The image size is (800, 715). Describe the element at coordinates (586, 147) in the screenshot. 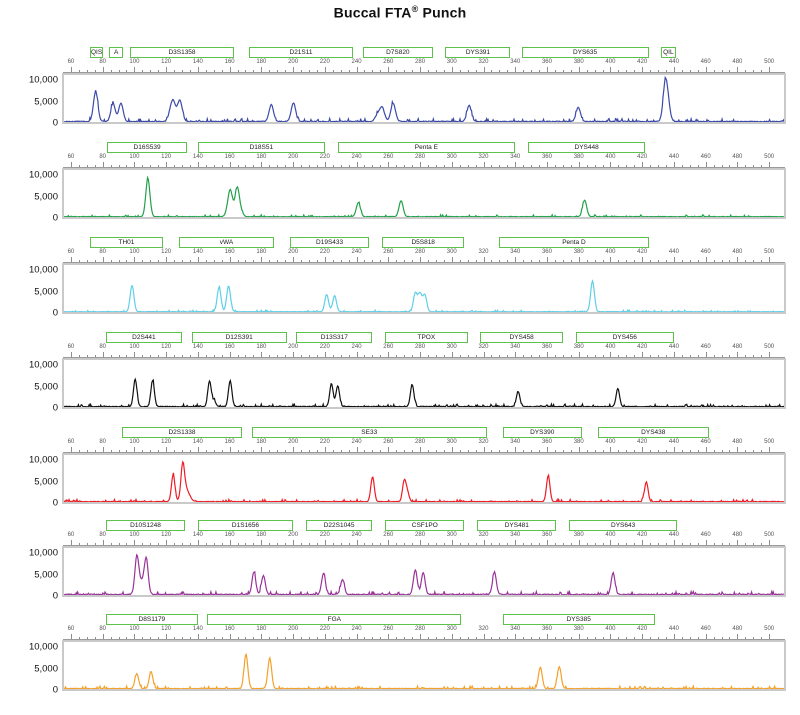

I see `marker-box: DYS448` at that location.